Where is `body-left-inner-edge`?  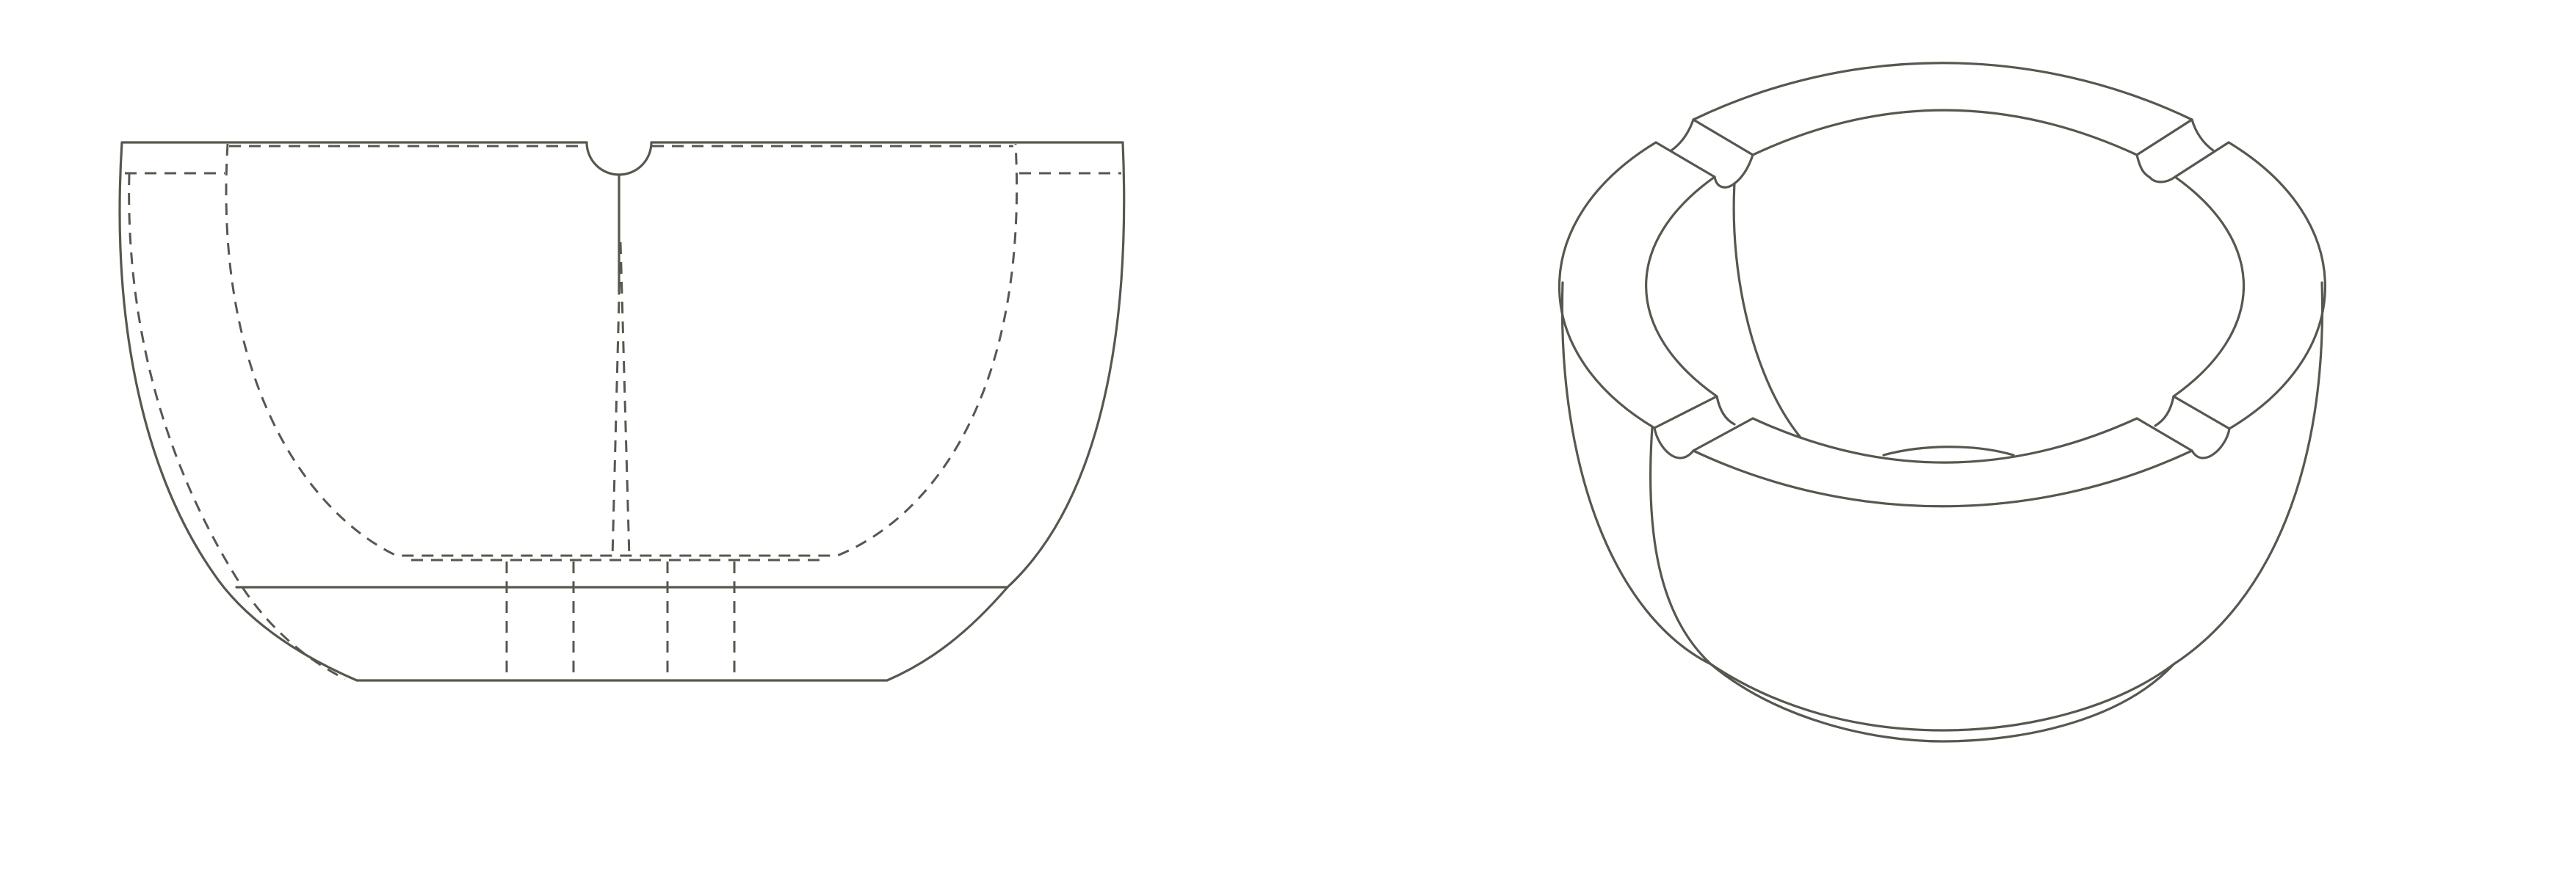
body-left-inner-edge is located at coordinates (1680, 546).